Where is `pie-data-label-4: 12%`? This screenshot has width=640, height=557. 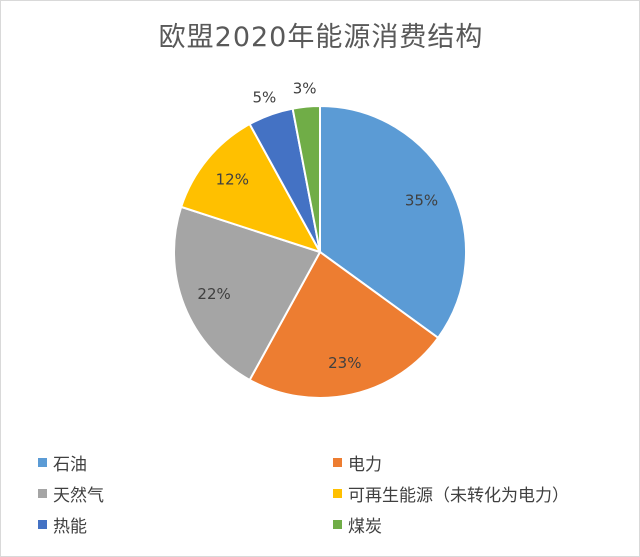 pie-data-label-4: 12% is located at coordinates (232, 179).